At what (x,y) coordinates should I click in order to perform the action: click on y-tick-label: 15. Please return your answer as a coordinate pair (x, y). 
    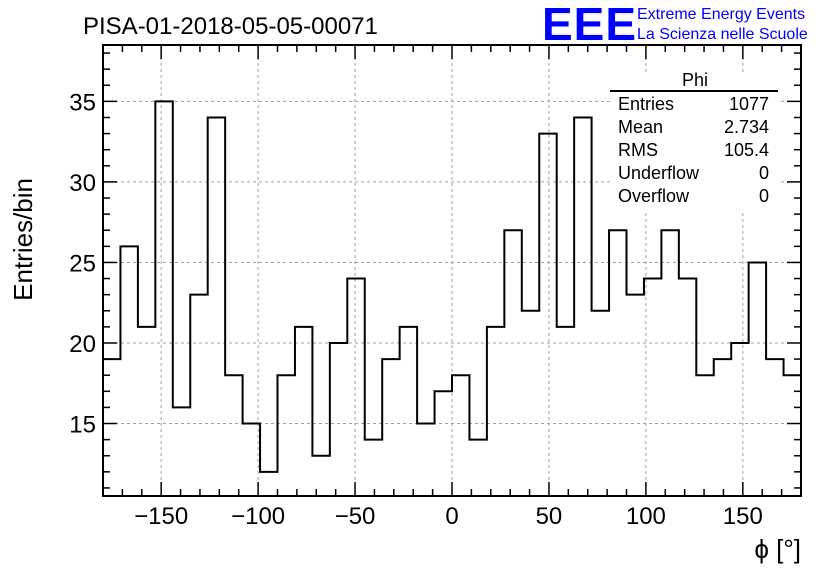
    Looking at the image, I should click on (82, 425).